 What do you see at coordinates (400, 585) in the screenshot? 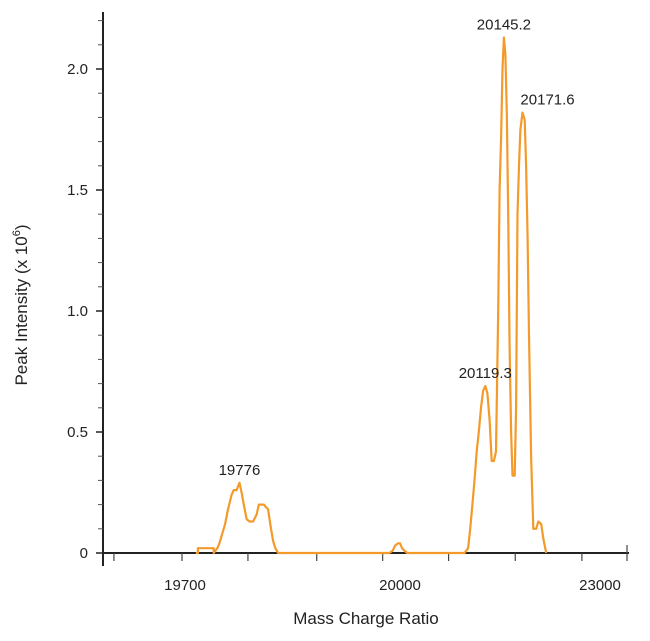
I see `x-tick-label: 20000` at bounding box center [400, 585].